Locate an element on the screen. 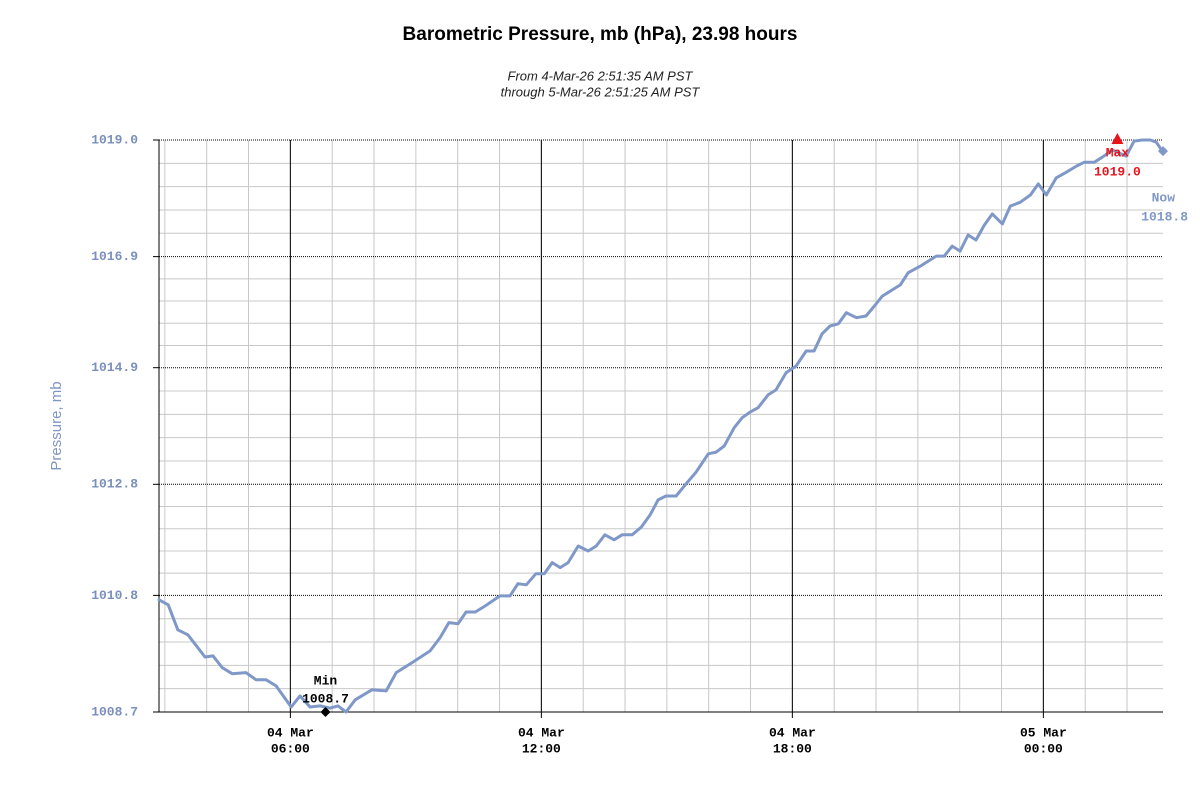 This screenshot has height=800, width=1200. subtitle: through 5-Mar-26 2:51:25 AM PST is located at coordinates (601, 91).